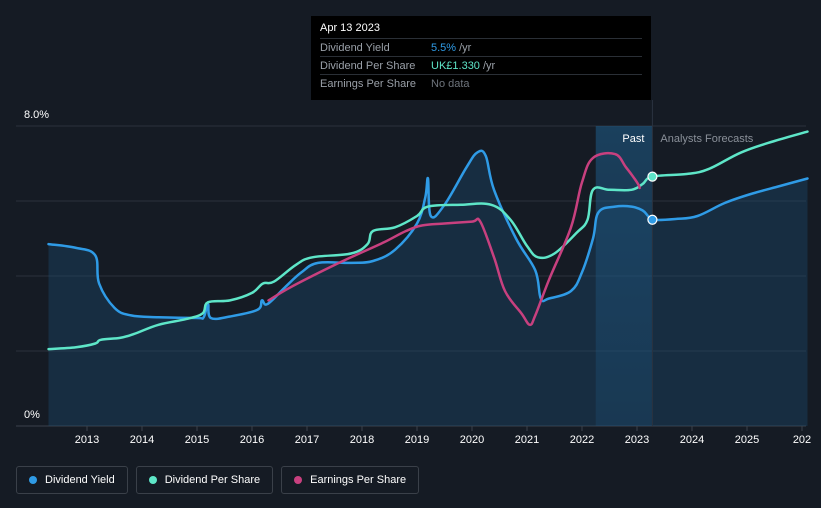  What do you see at coordinates (212, 480) in the screenshot?
I see `legend-label: Dividend Per Share` at bounding box center [212, 480].